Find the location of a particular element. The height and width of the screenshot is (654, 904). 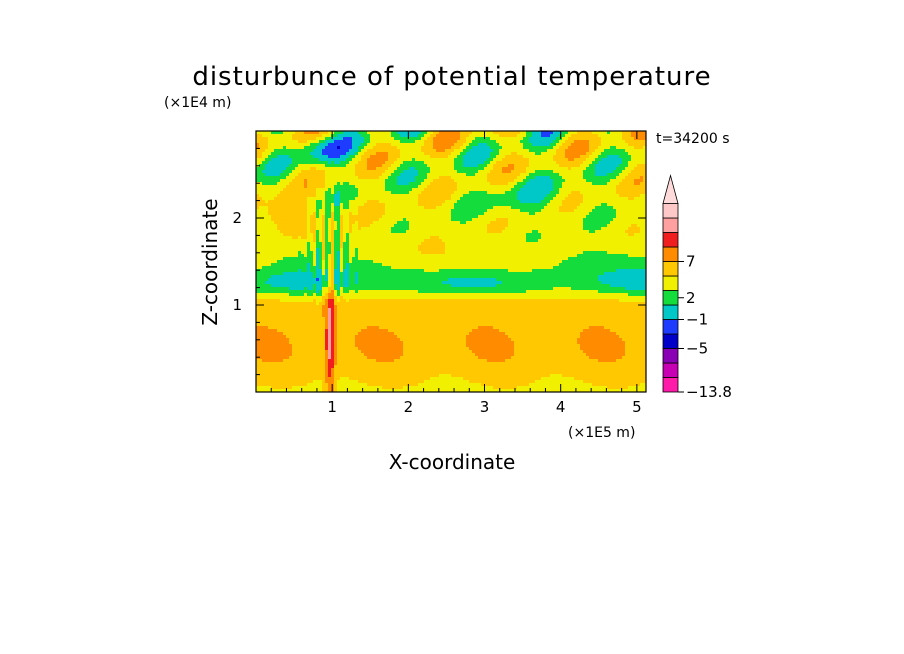

colorbar-label: −1 is located at coordinates (697, 320).